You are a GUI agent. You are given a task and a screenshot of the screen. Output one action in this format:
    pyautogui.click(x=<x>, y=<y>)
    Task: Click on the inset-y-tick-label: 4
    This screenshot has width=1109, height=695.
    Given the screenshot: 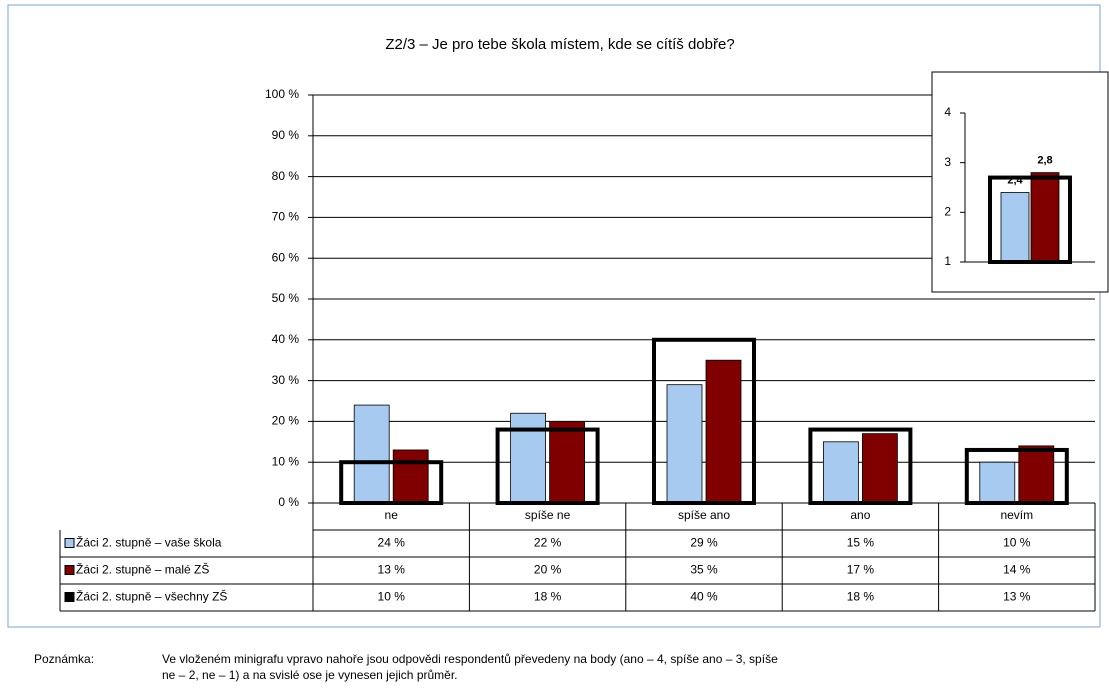 What is the action you would take?
    pyautogui.click(x=947, y=112)
    